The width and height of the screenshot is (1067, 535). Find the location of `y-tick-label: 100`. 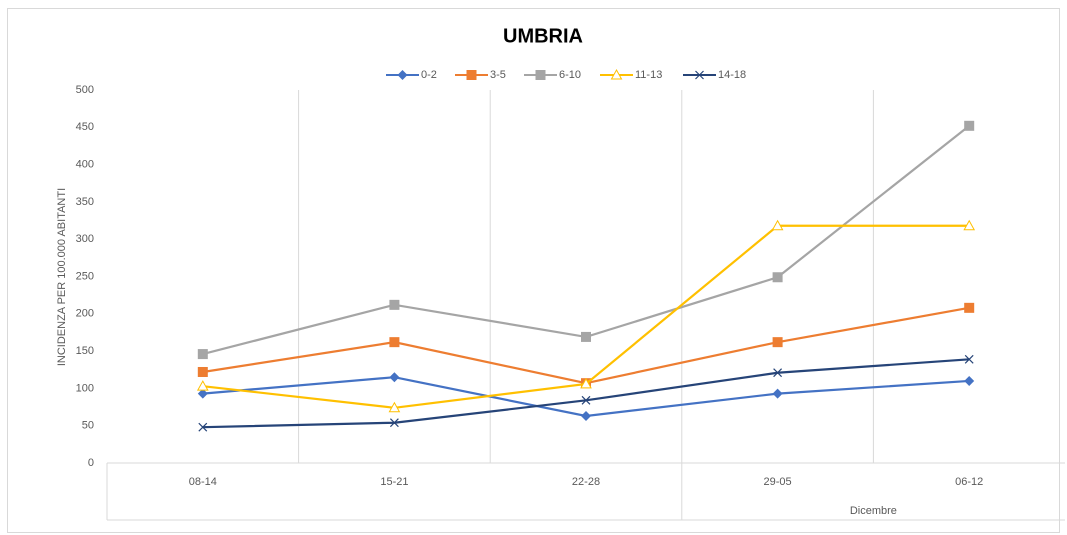

y-tick-label: 100 is located at coordinates (85, 388).